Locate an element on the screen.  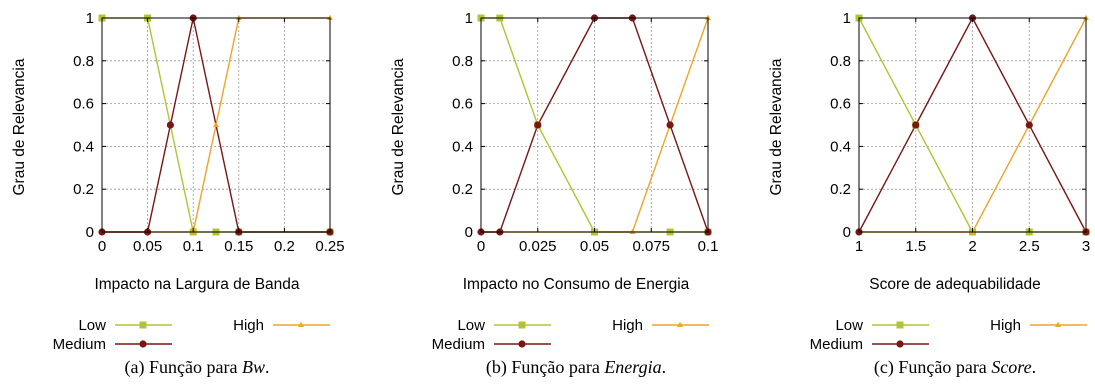
x-tick-label: 1 is located at coordinates (859, 246).